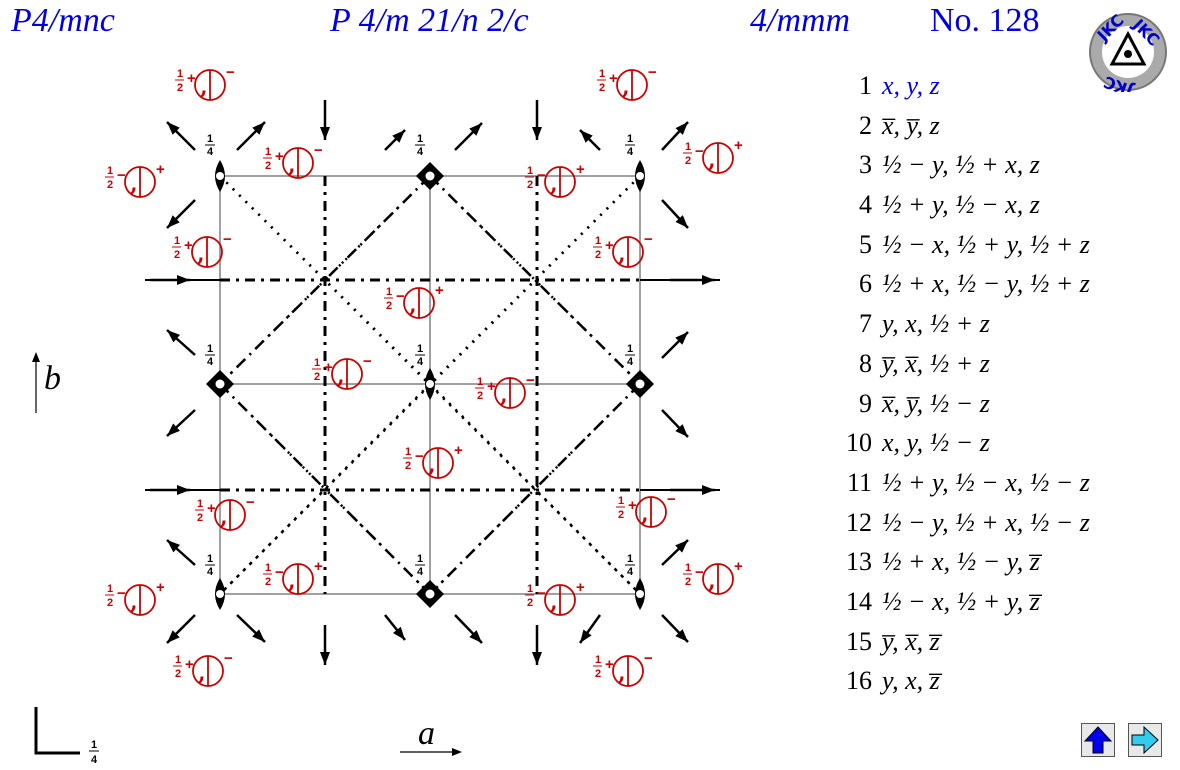  I want to click on jkc-logo-icon: JKC JKC JKC, so click(1128, 52).